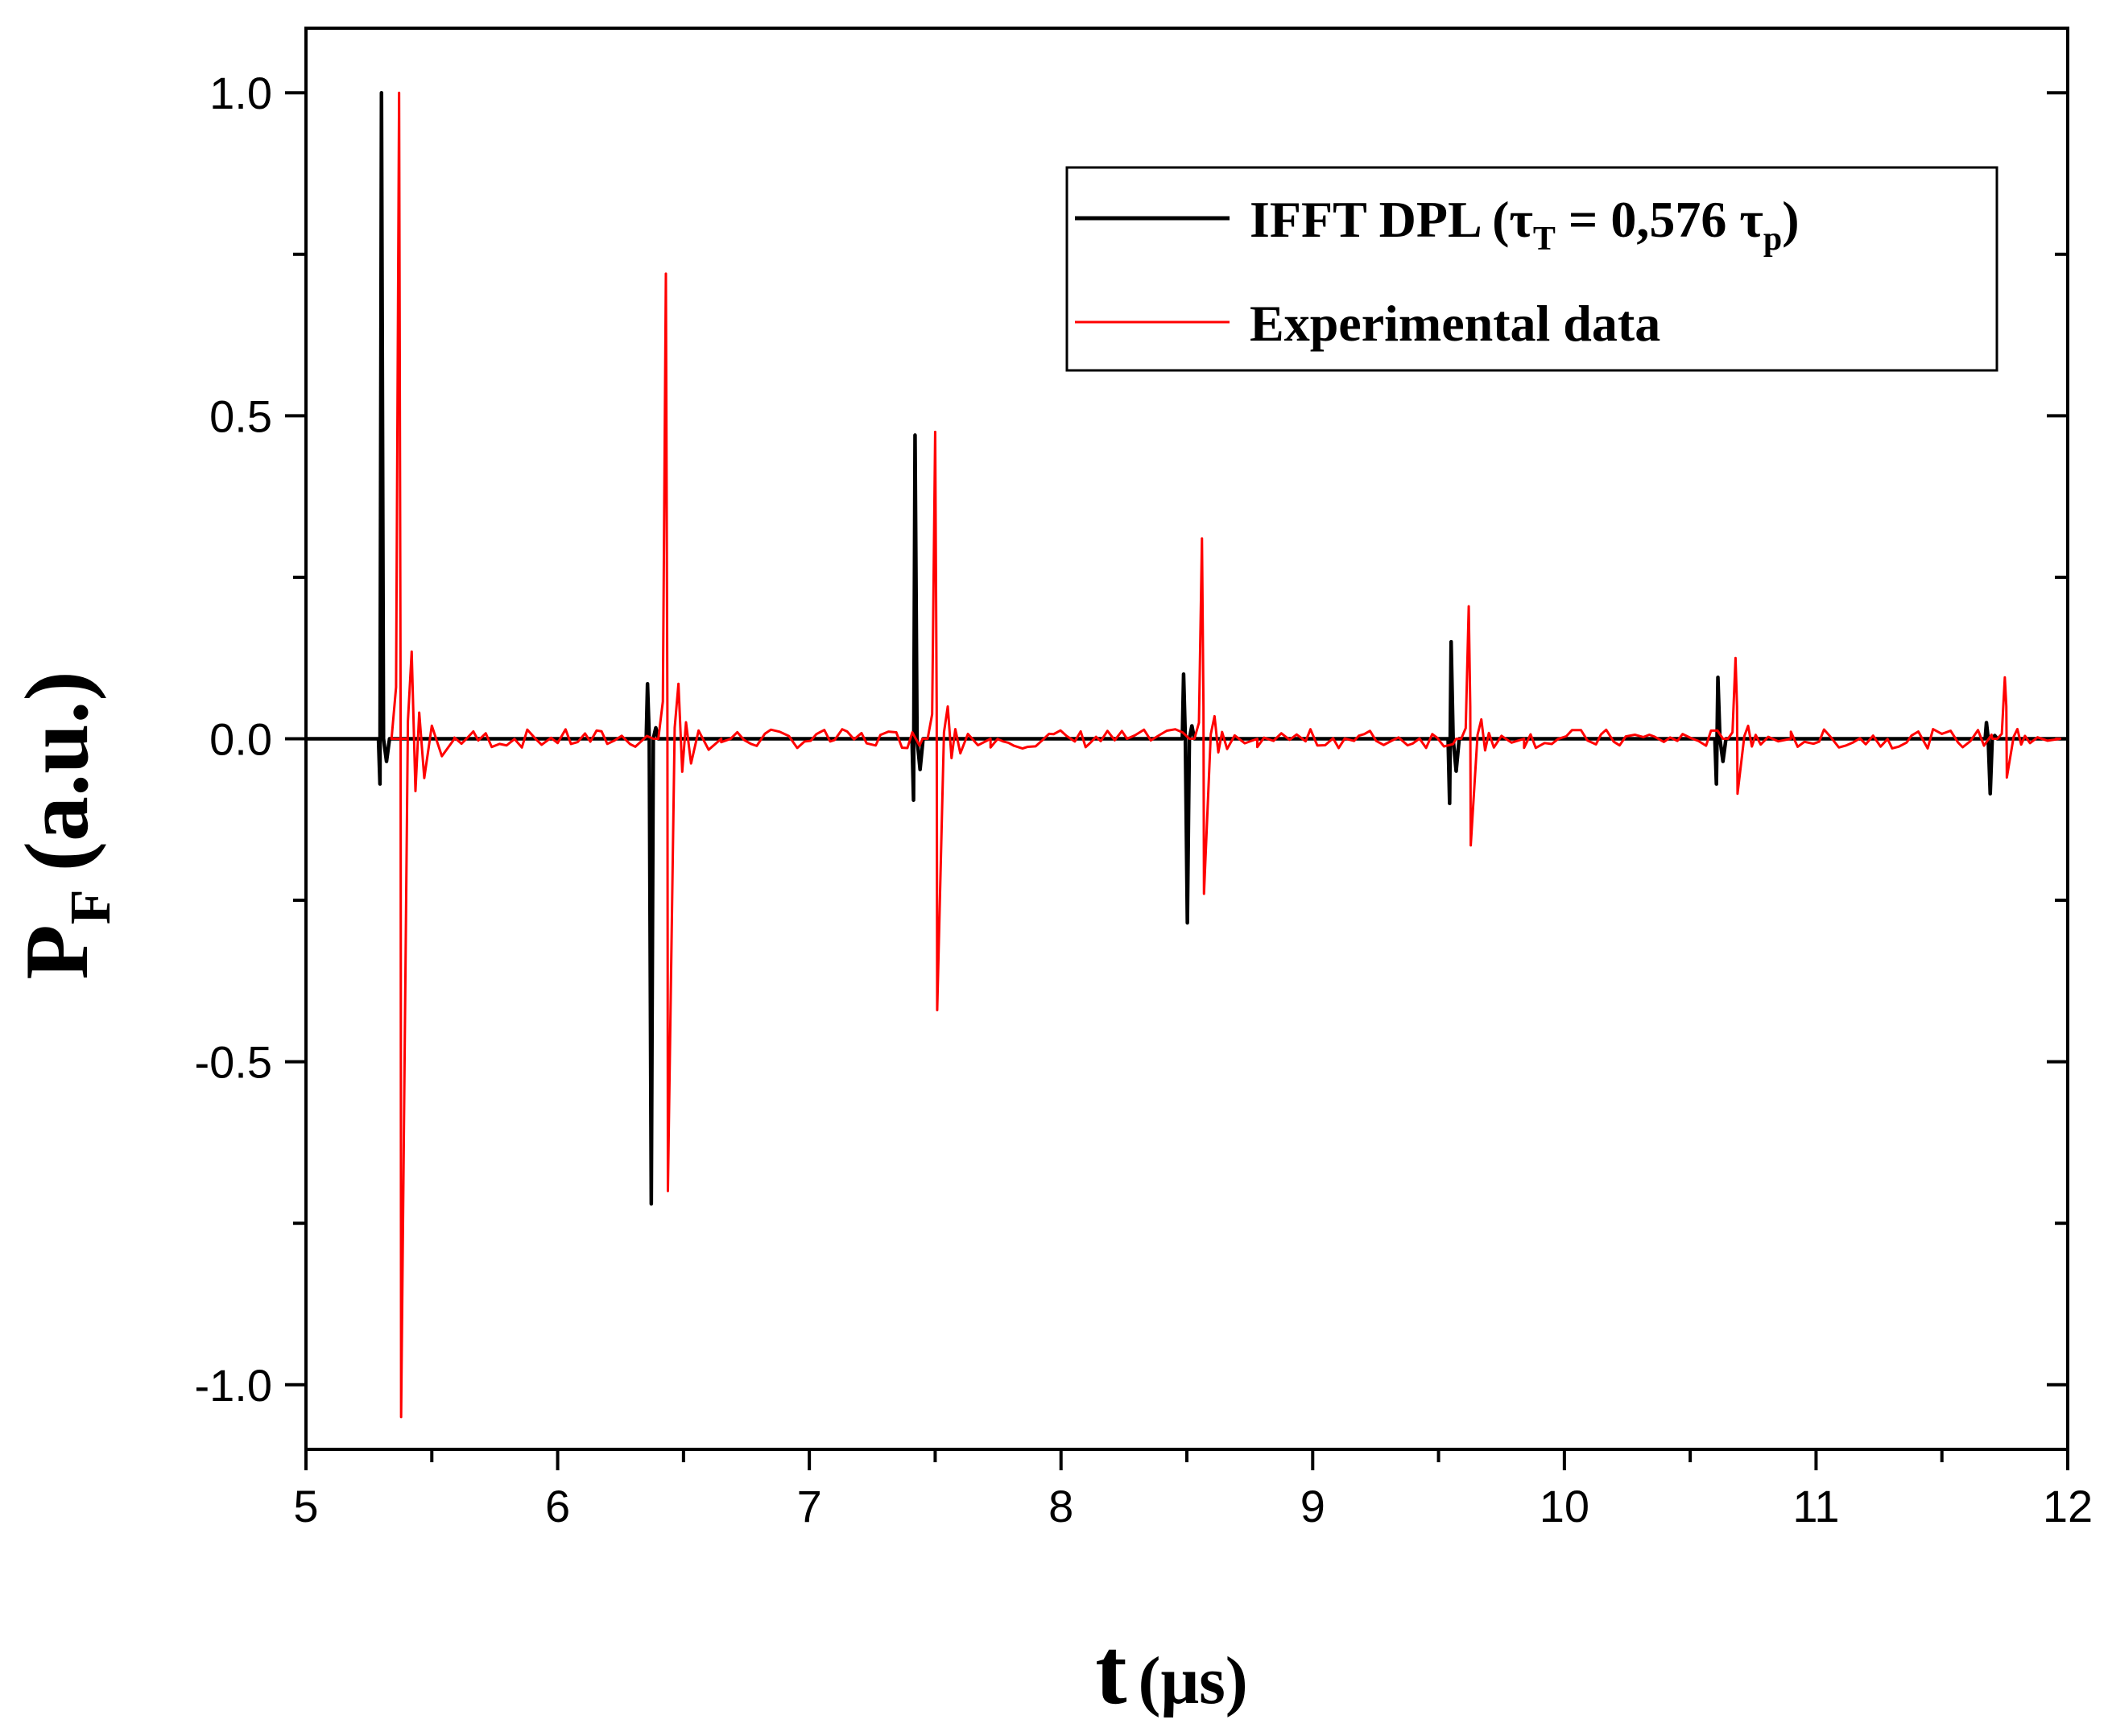 Image resolution: width=2108 pixels, height=1736 pixels. I want to click on legend-box, so click(1531, 269).